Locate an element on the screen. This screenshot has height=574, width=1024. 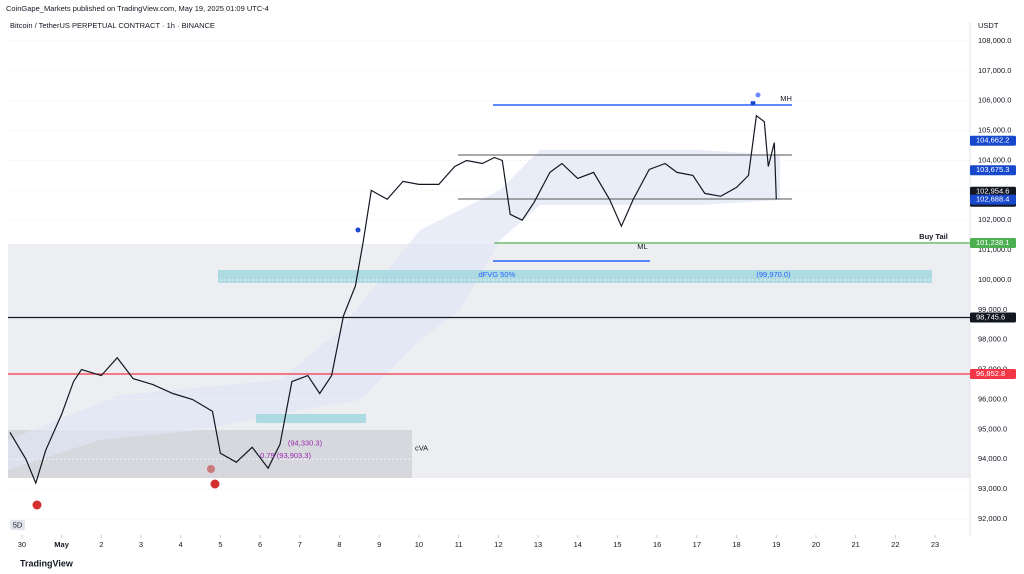
x-tick-label: 16 is located at coordinates (657, 544).